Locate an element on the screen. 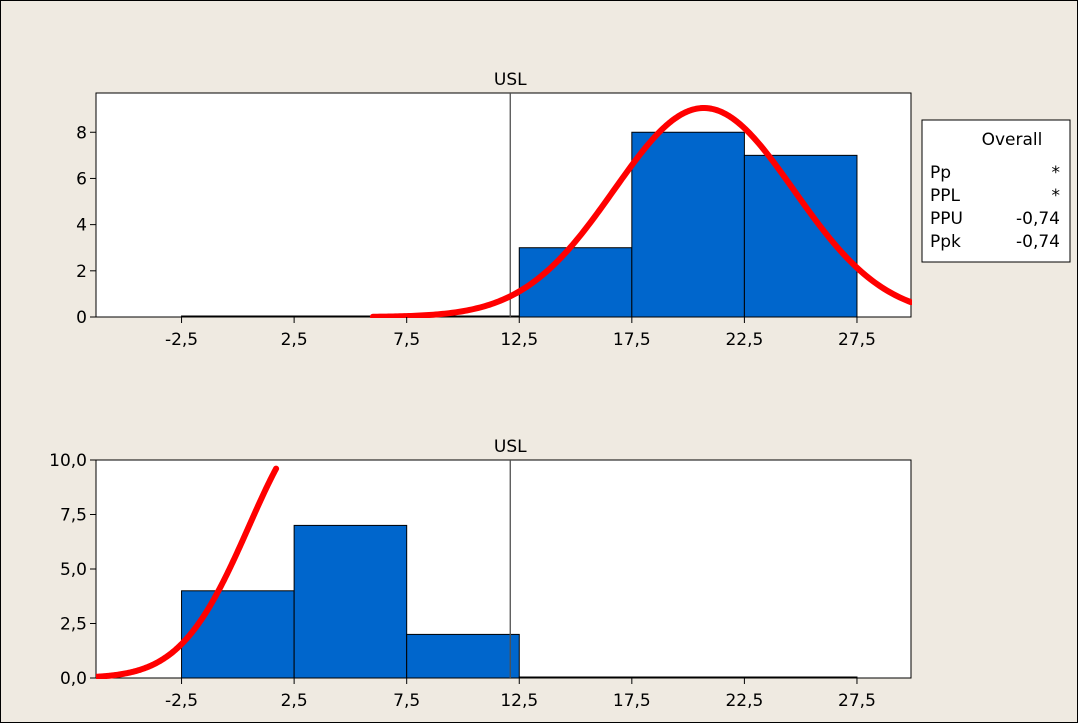  stat-label-ppl: PPL is located at coordinates (945, 196).